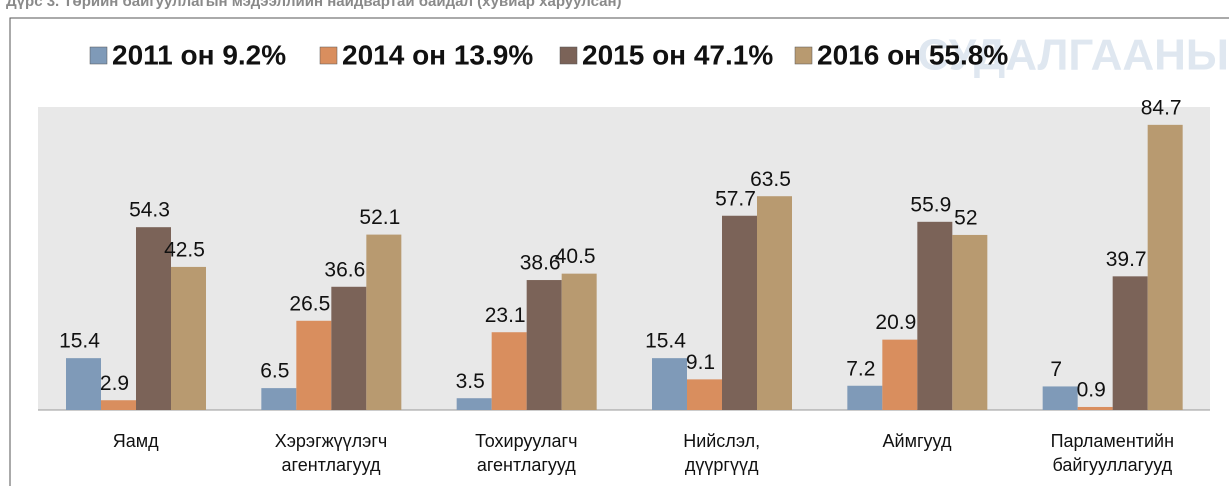  I want to click on value-label: 55.9, so click(930, 204).